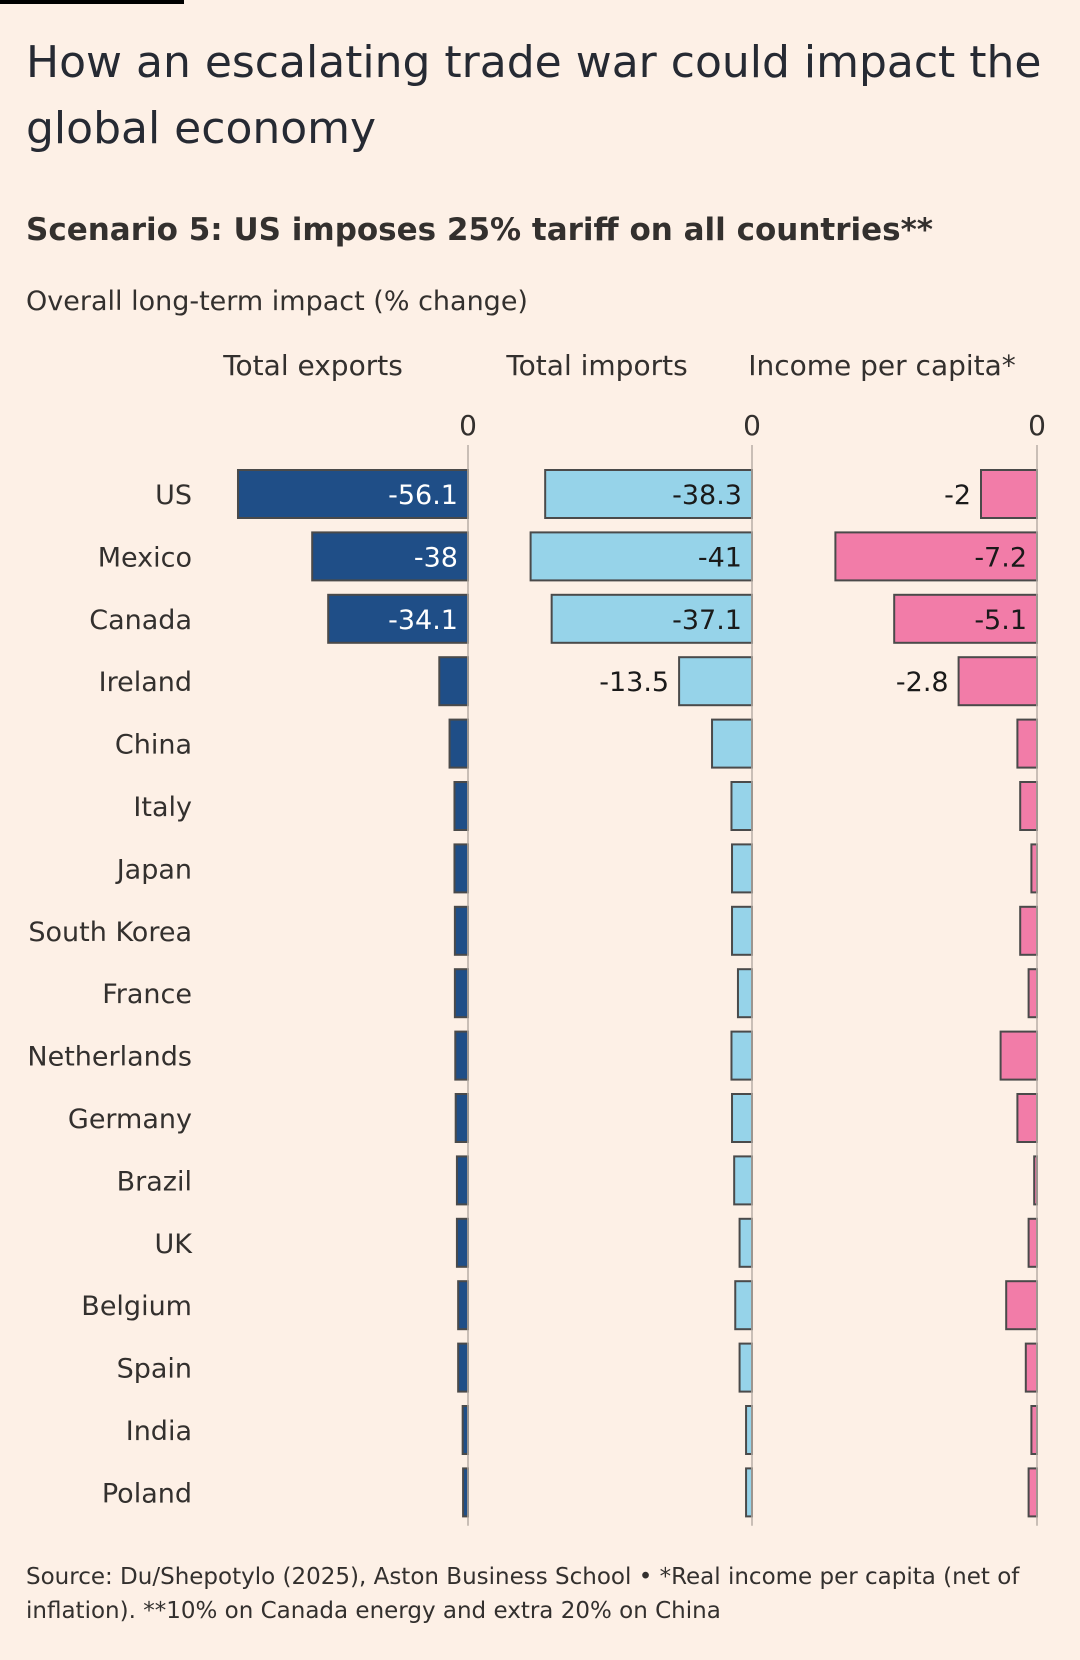 The height and width of the screenshot is (1660, 1080). What do you see at coordinates (1027, 743) in the screenshot?
I see `bar-income-per-capita-china` at bounding box center [1027, 743].